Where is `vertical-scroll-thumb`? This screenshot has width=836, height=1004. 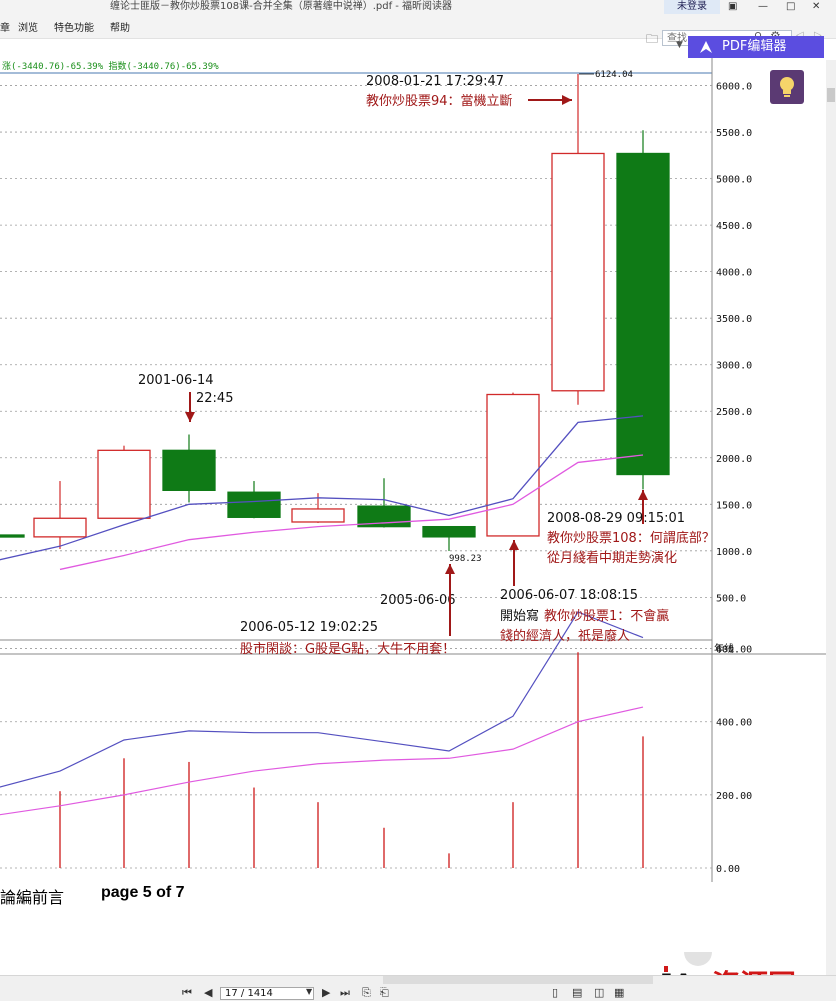 vertical-scroll-thumb is located at coordinates (831, 95).